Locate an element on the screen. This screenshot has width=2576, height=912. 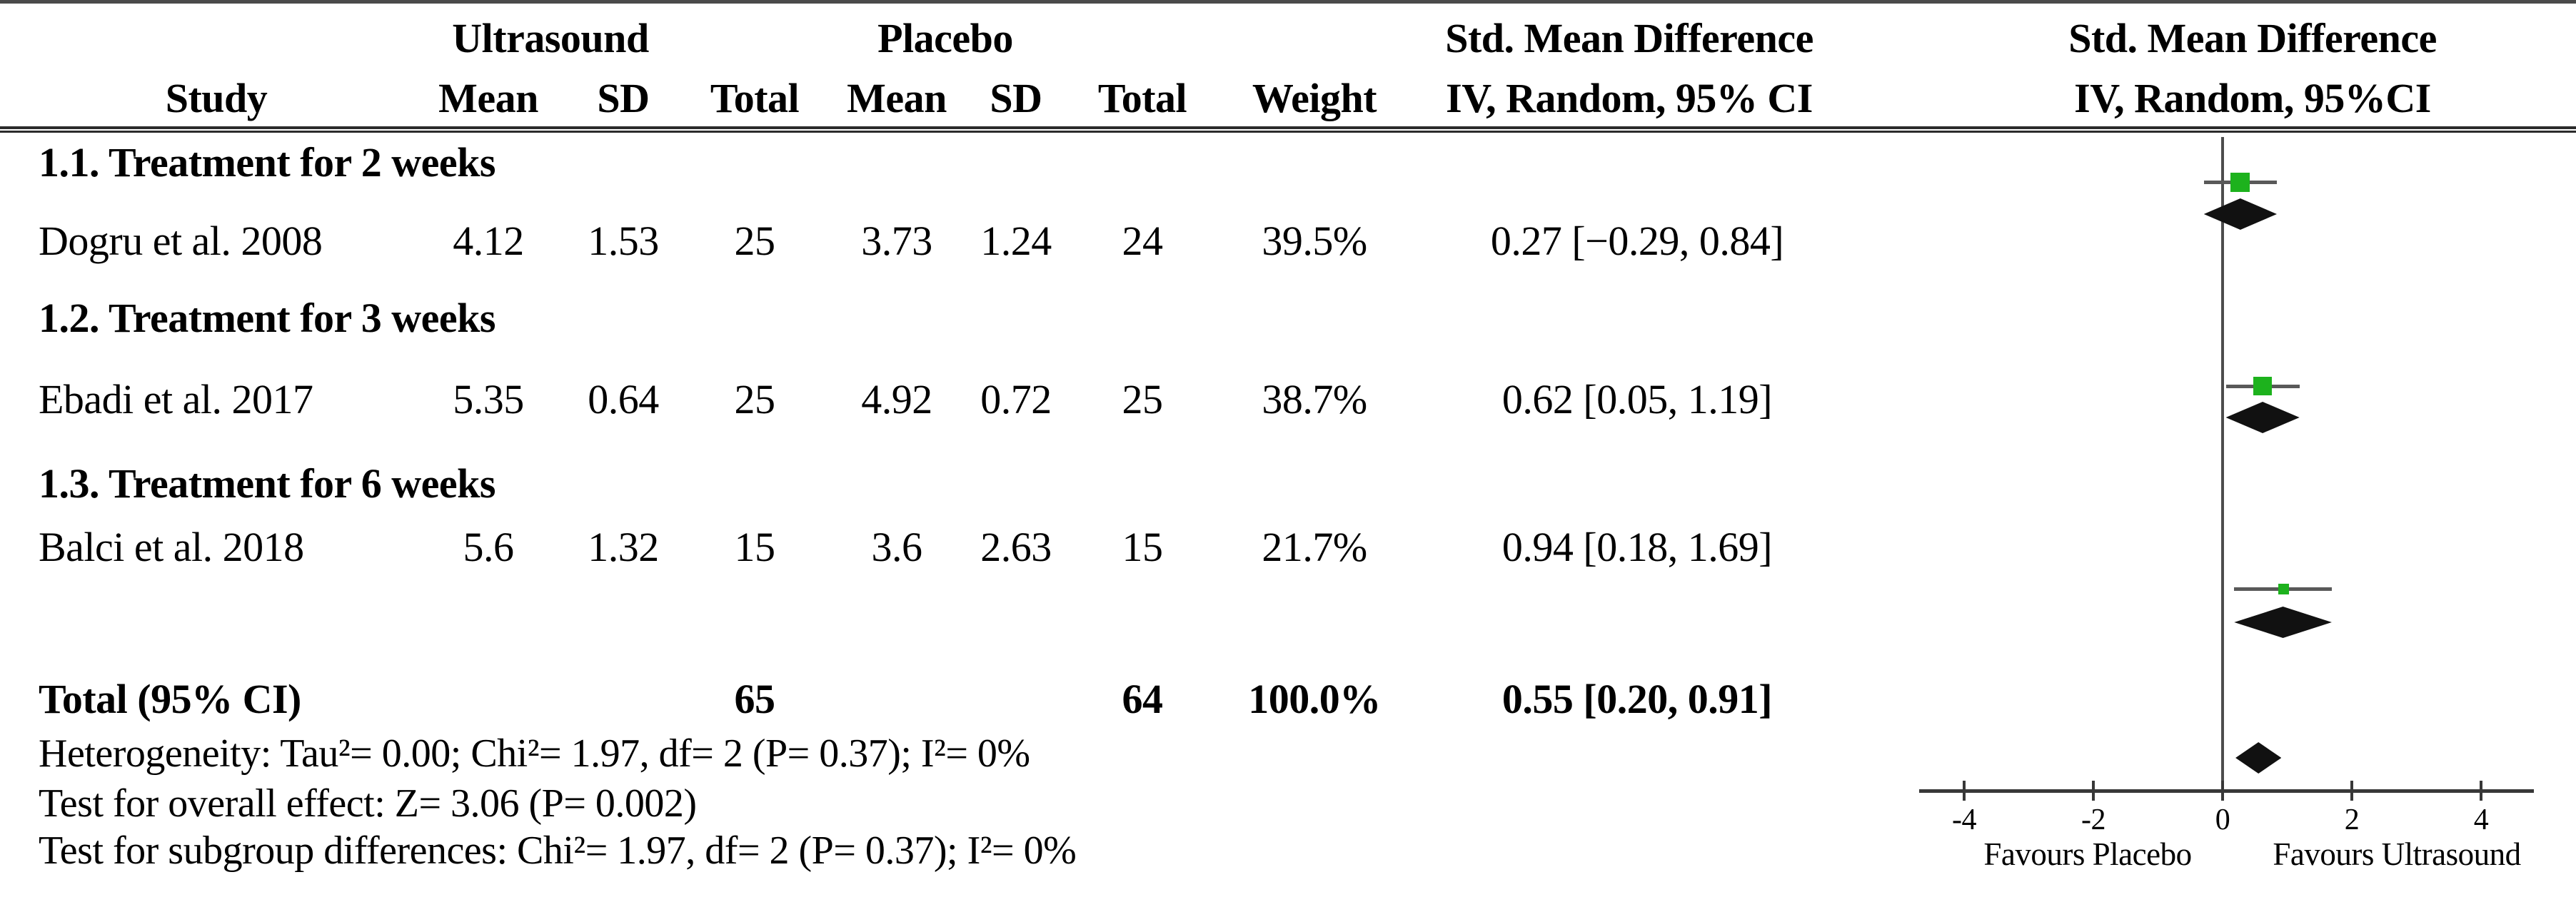
control-mean: 3.73 is located at coordinates (896, 241).